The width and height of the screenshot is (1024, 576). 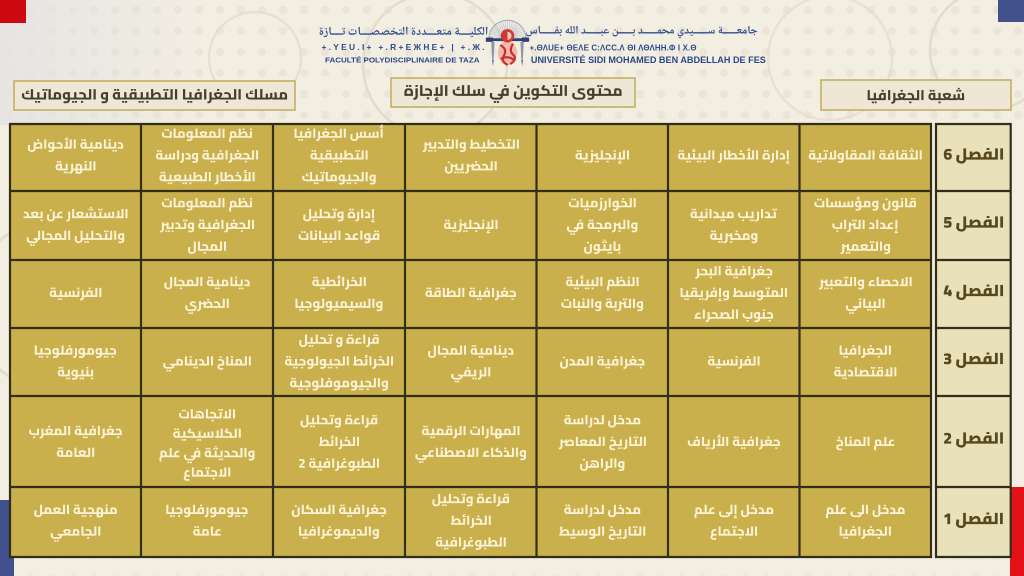 What do you see at coordinates (403, 47) in the screenshot?
I see `svg-text: +.YEU.I+ +.R+EЖHE+ | +.Ж.` at bounding box center [403, 47].